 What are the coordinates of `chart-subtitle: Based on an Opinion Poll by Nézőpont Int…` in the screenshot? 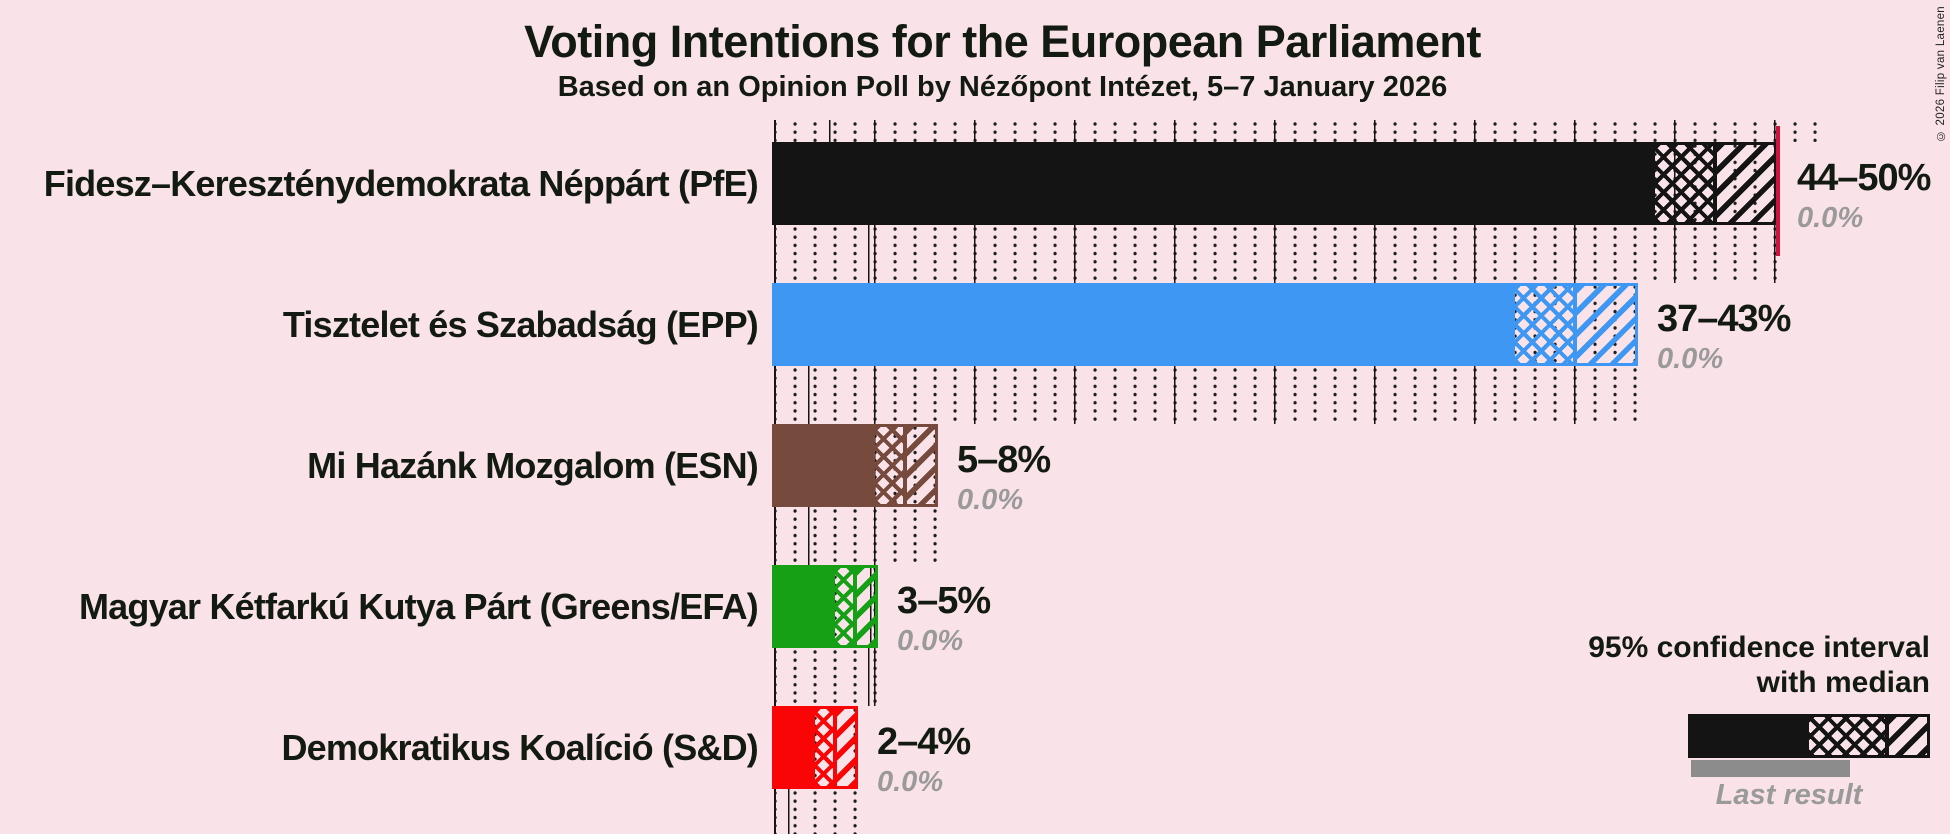 It's located at (1002, 87).